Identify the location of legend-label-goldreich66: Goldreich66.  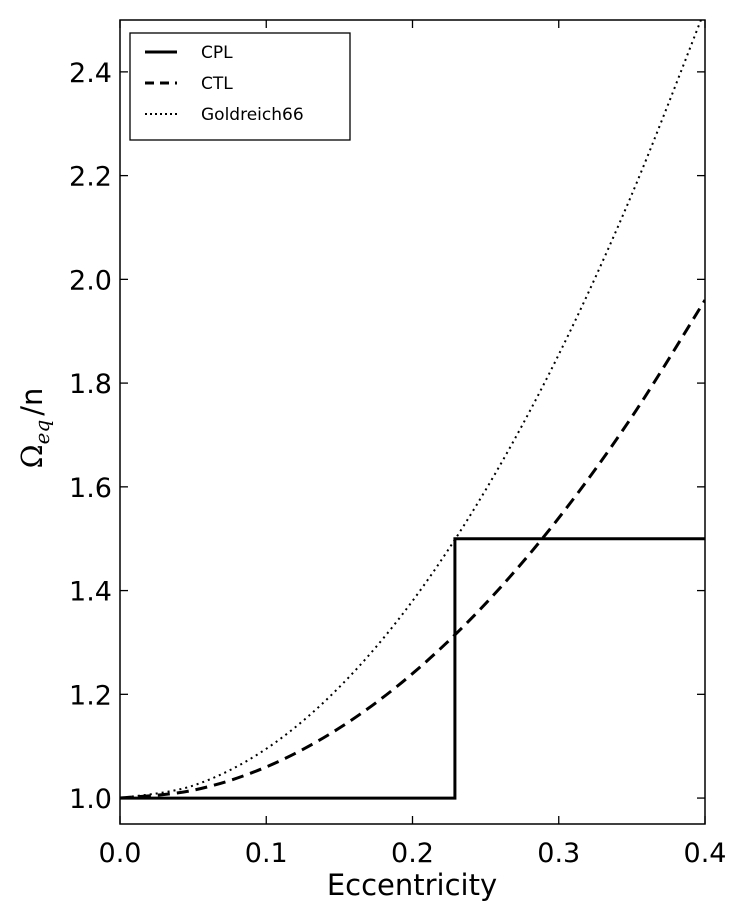
(252, 115).